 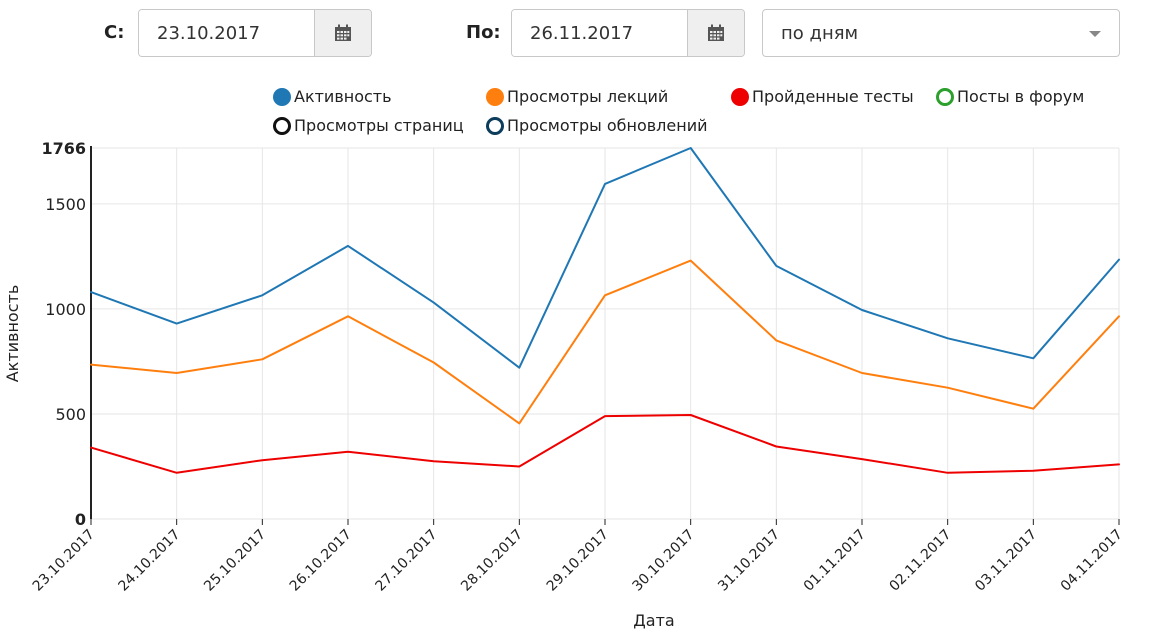 I want to click on x-tick-label: 27.10.2017, so click(x=406, y=561).